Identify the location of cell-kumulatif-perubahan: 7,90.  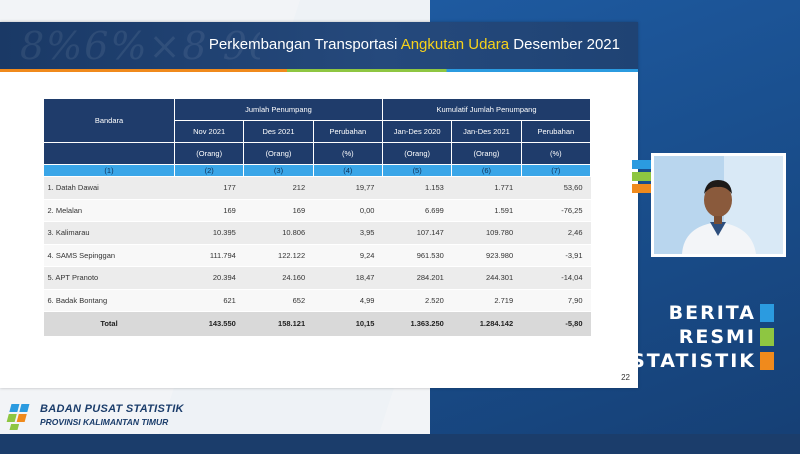
(556, 300).